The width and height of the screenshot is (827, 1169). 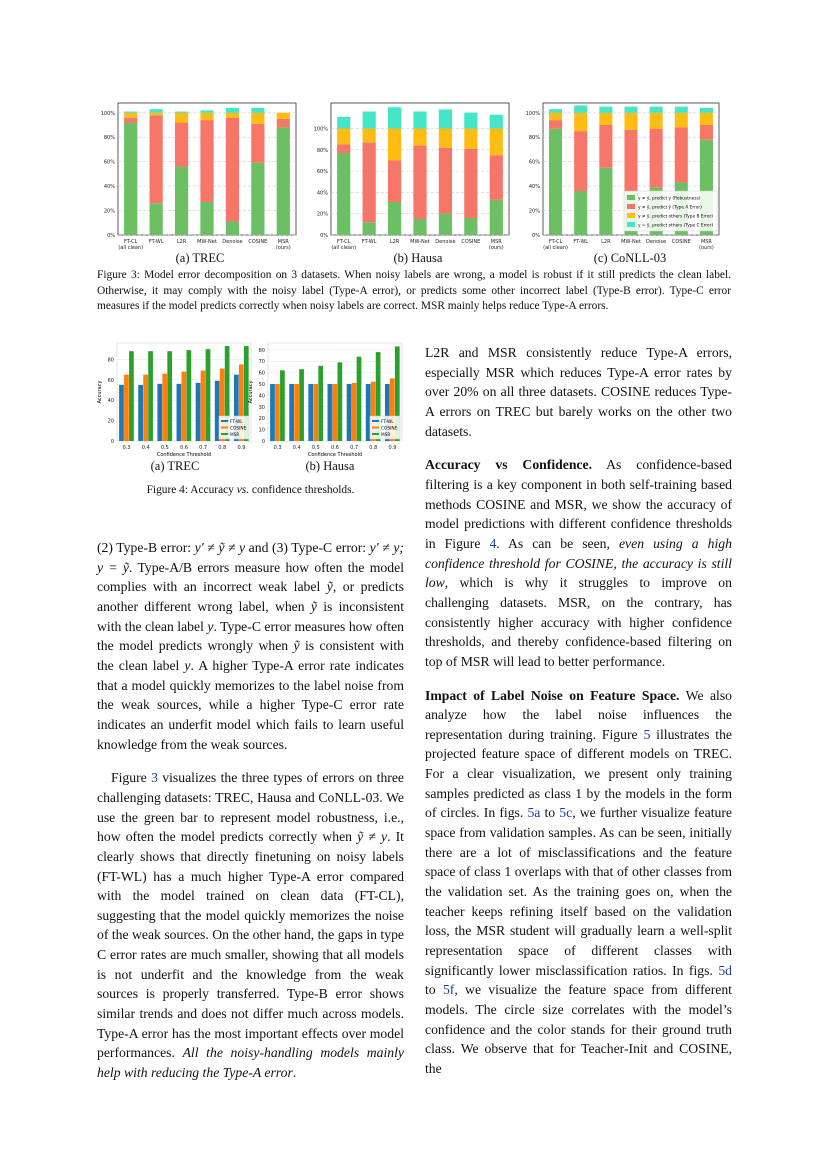 I want to click on legend-swatch, so click(x=631, y=215).